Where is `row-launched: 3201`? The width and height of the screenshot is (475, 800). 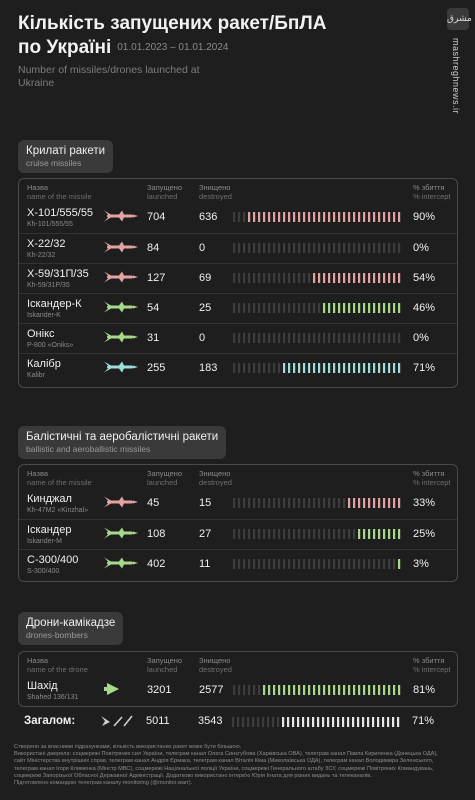
row-launched: 3201 is located at coordinates (159, 690).